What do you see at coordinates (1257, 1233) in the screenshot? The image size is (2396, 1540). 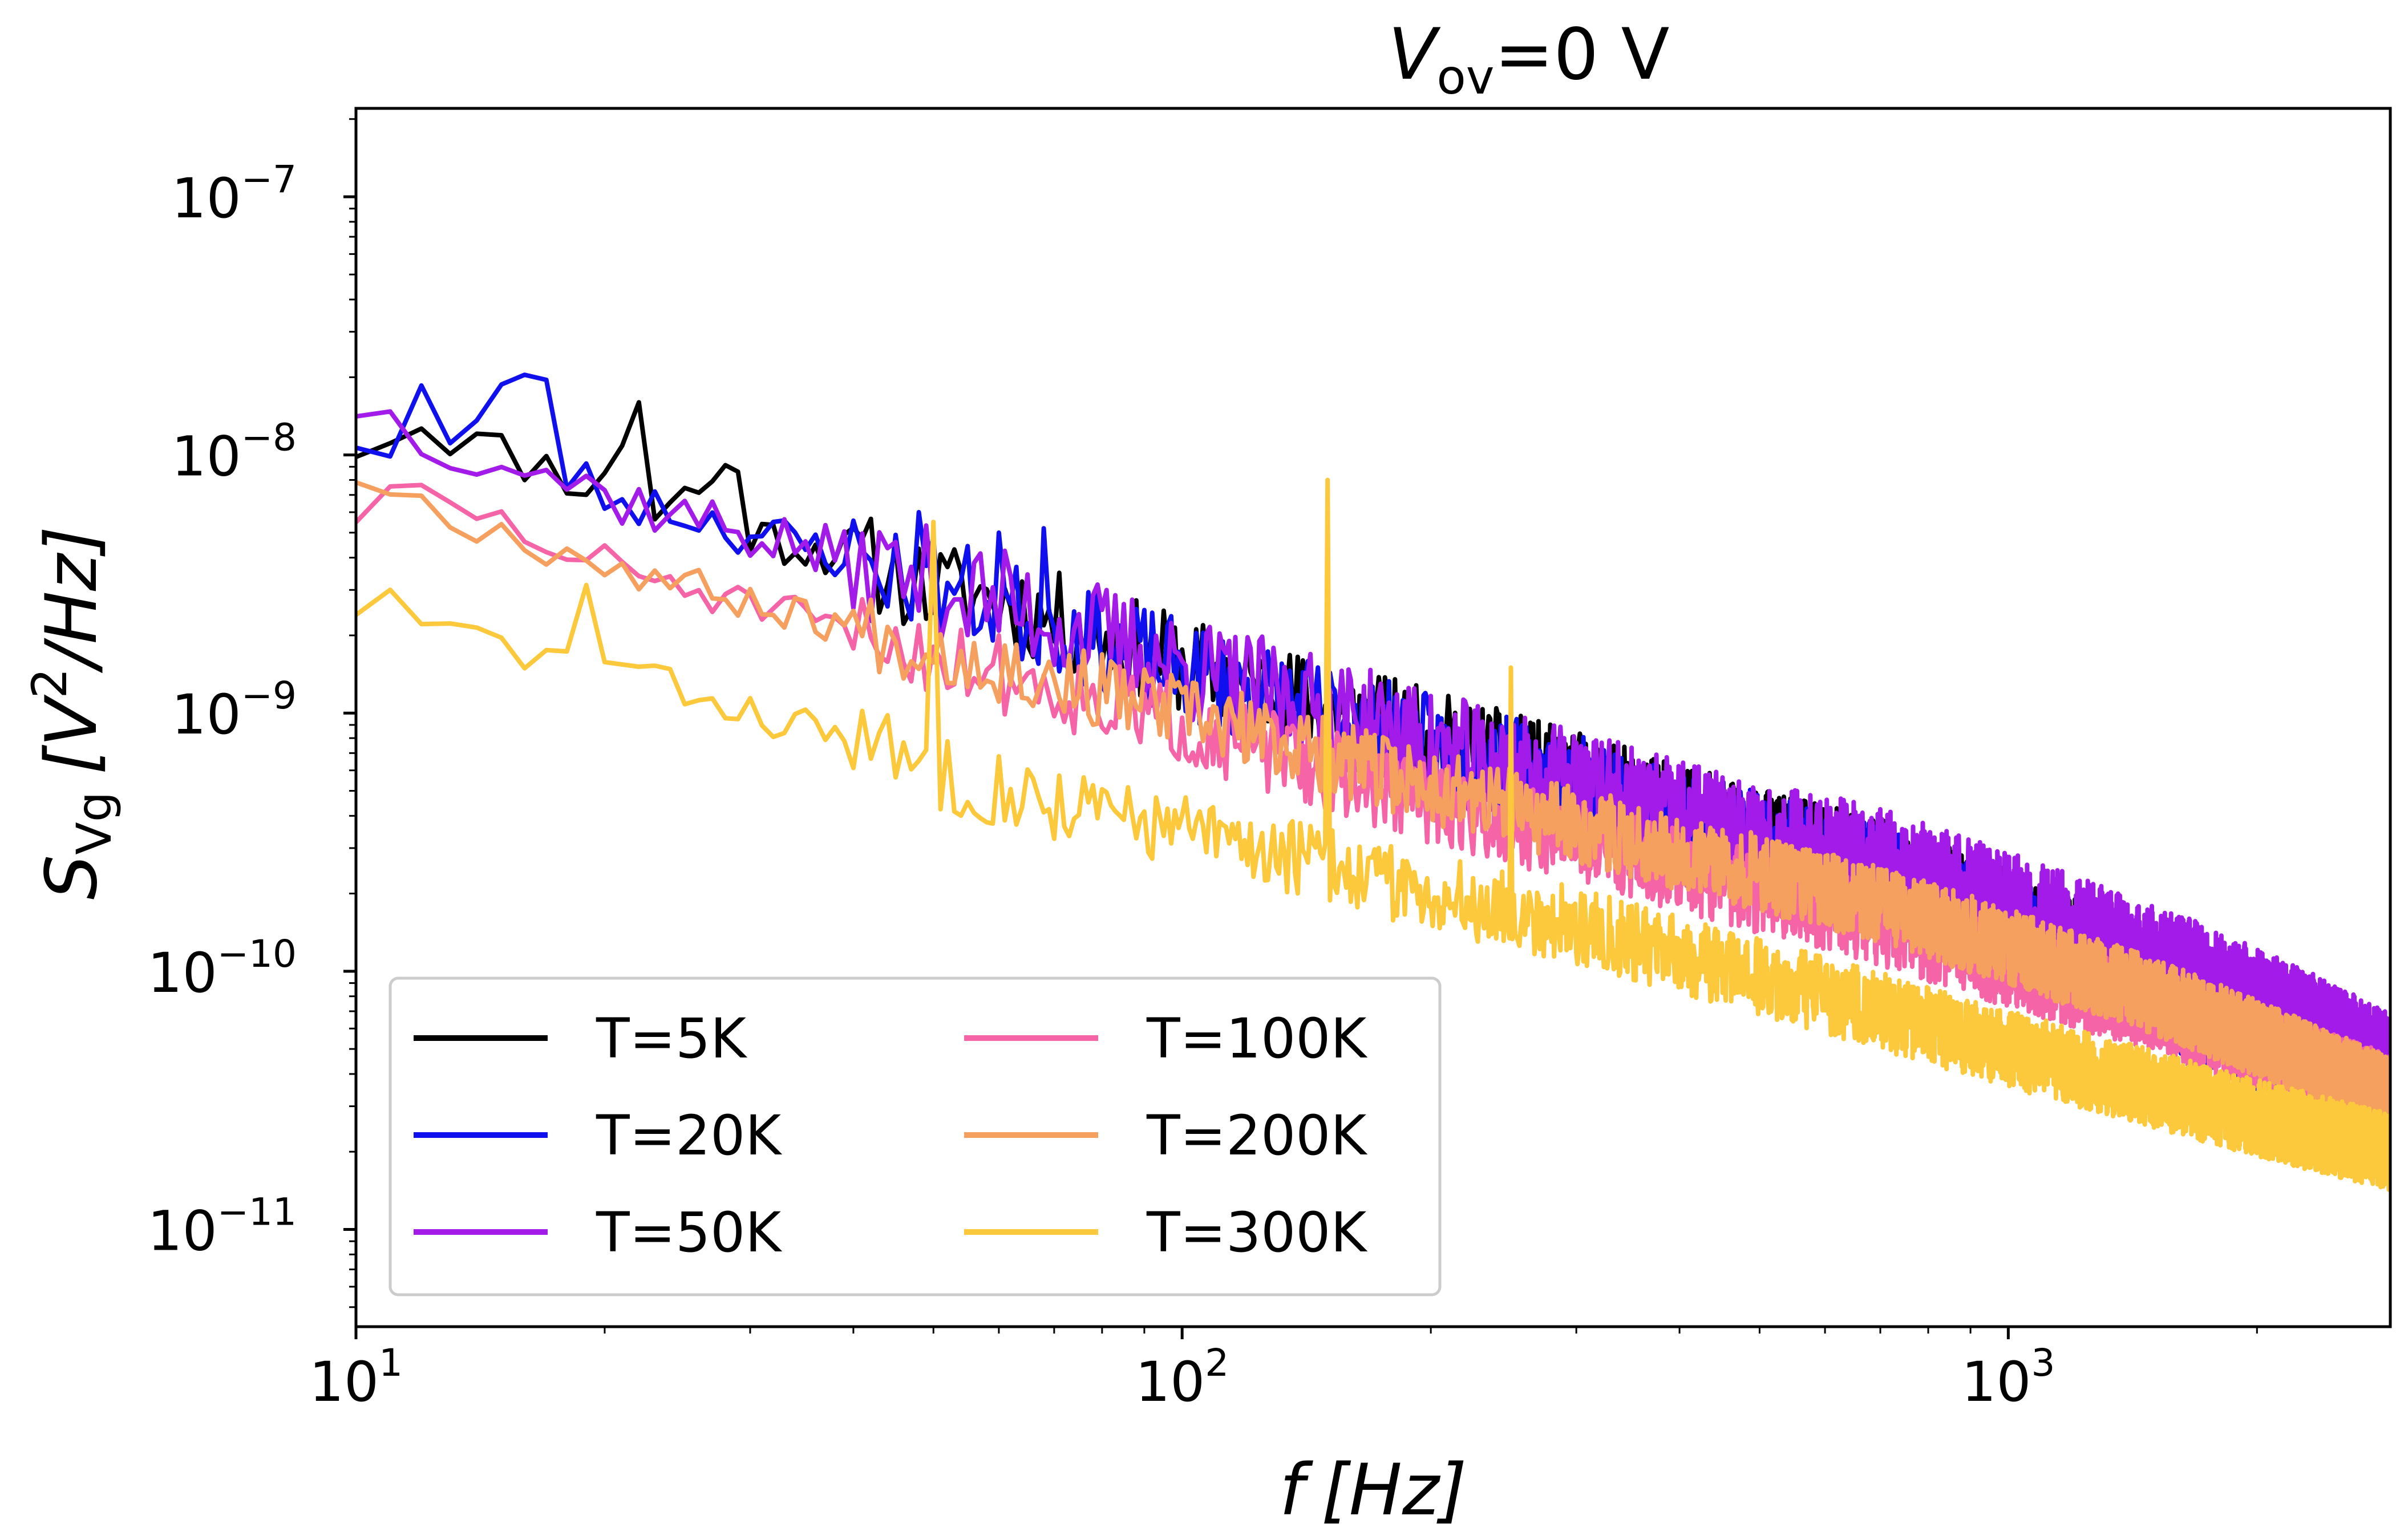 I see `legend-label: T=300K` at bounding box center [1257, 1233].